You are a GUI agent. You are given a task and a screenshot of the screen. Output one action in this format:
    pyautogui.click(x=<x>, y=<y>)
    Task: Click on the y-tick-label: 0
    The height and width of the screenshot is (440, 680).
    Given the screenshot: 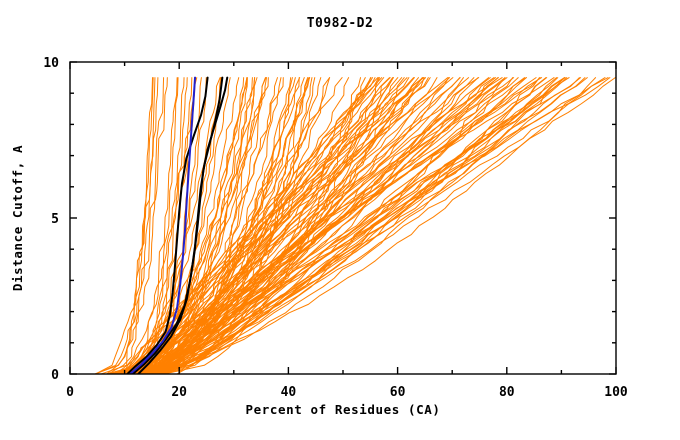 What is the action you would take?
    pyautogui.click(x=55, y=375)
    